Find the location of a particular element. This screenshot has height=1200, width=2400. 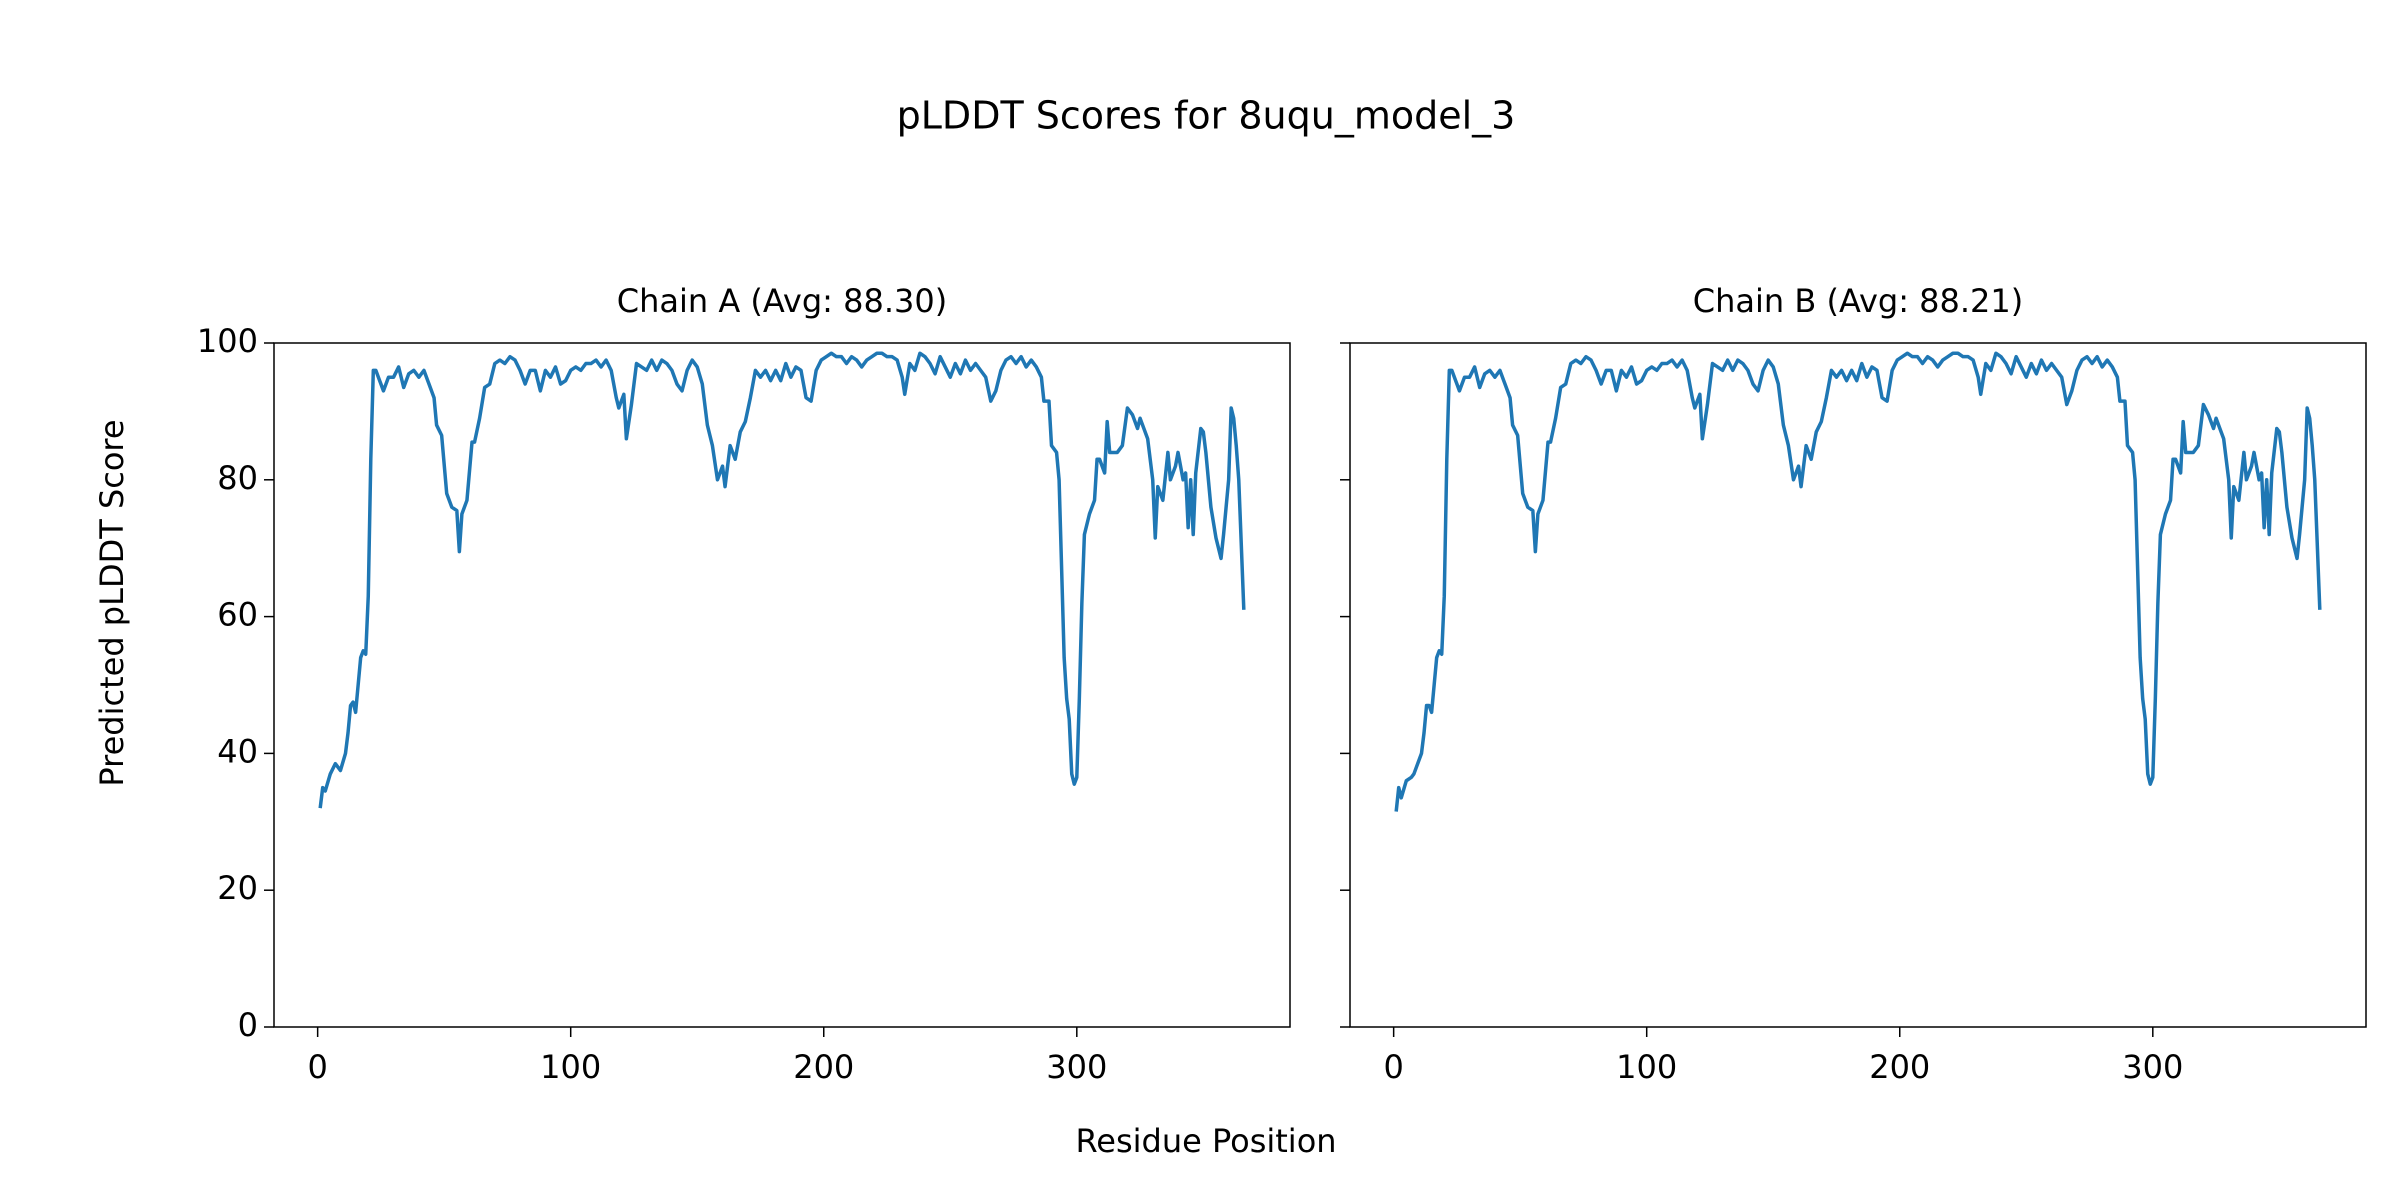

x-axis-label: Residue Position is located at coordinates (1205, 1141).